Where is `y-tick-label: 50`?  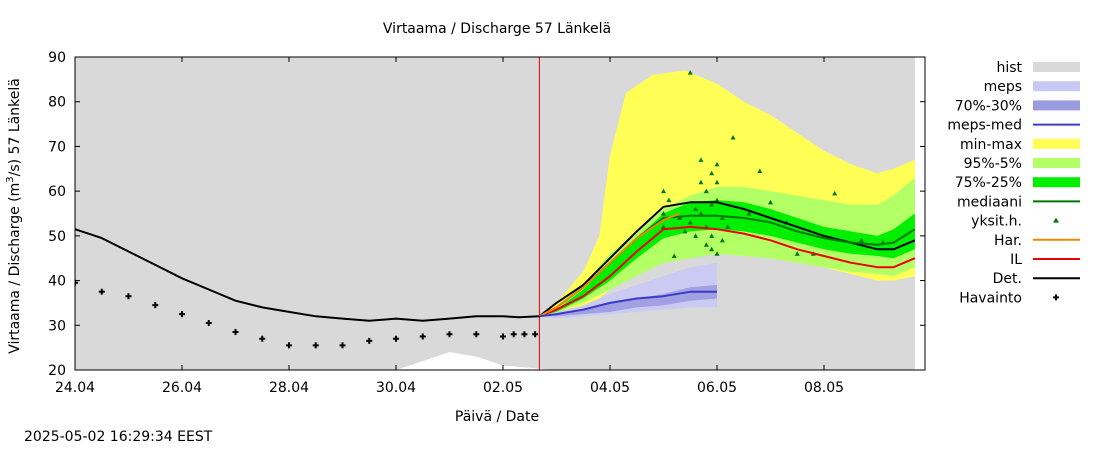 y-tick-label: 50 is located at coordinates (57, 237).